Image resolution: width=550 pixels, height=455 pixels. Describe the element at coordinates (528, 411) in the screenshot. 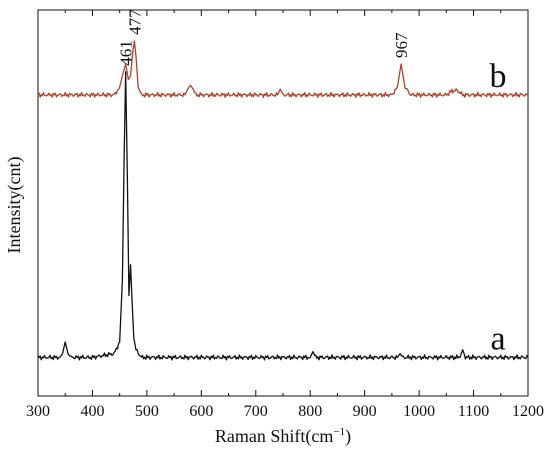

I see `x-tick-label: 1200` at that location.